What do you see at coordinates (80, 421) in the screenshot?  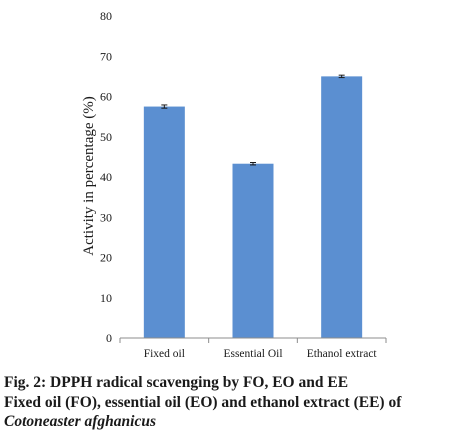 I see `figure-caption-species: Cotoneaster afghanicus` at bounding box center [80, 421].